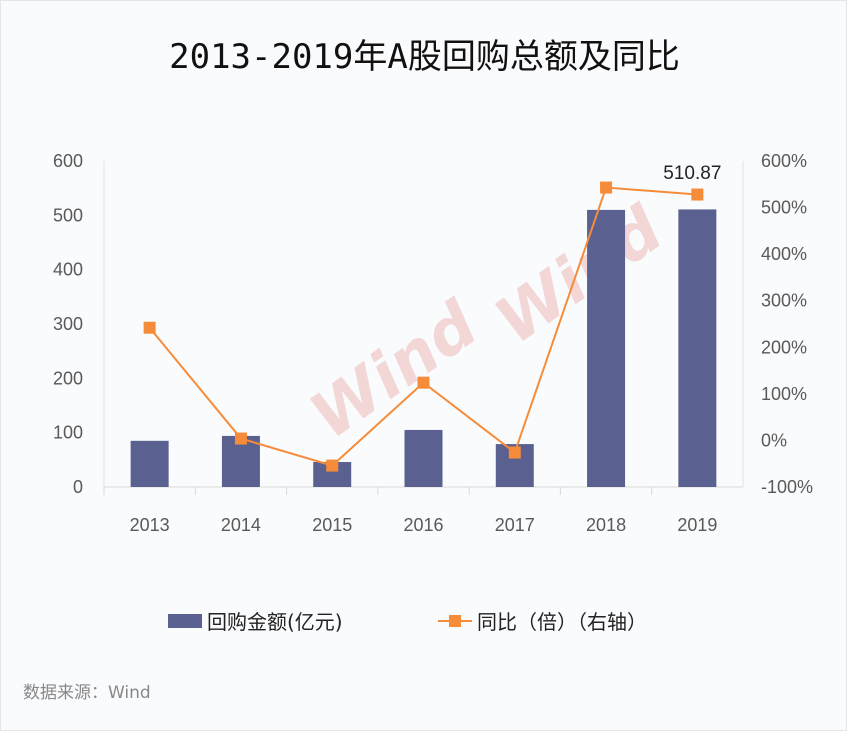 The image size is (847, 732). Describe the element at coordinates (697, 194) in the screenshot. I see `line-point-2019` at that location.